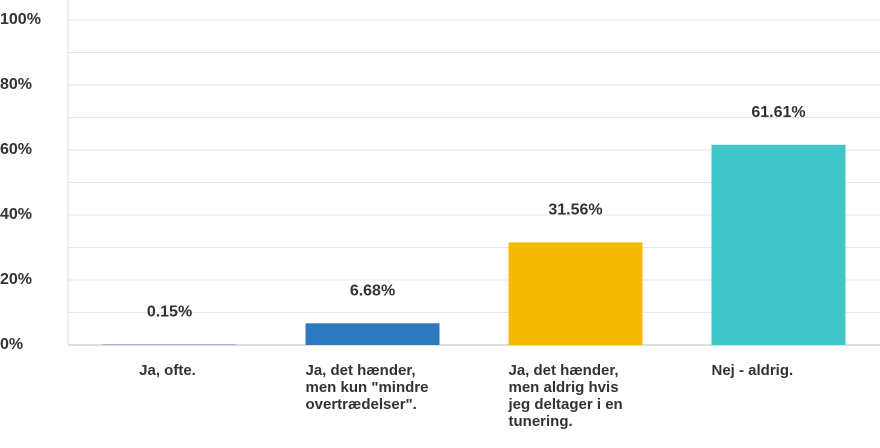 The width and height of the screenshot is (880, 448). I want to click on y-tick-label: 80%, so click(16, 84).